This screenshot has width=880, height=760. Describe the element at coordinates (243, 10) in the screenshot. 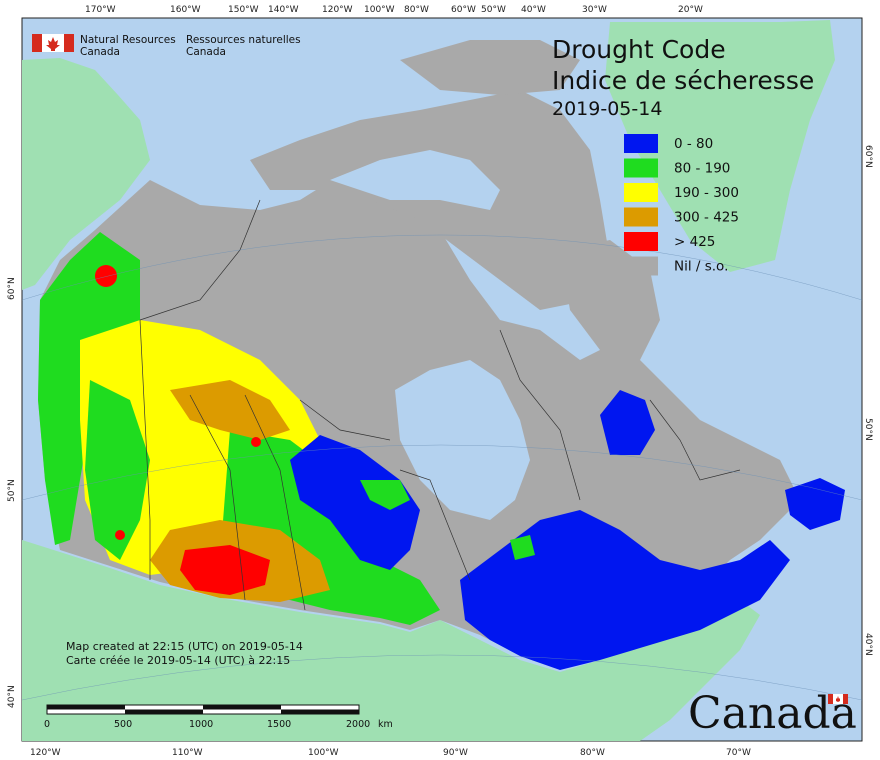

I see `top-tick-2: 150°W` at that location.